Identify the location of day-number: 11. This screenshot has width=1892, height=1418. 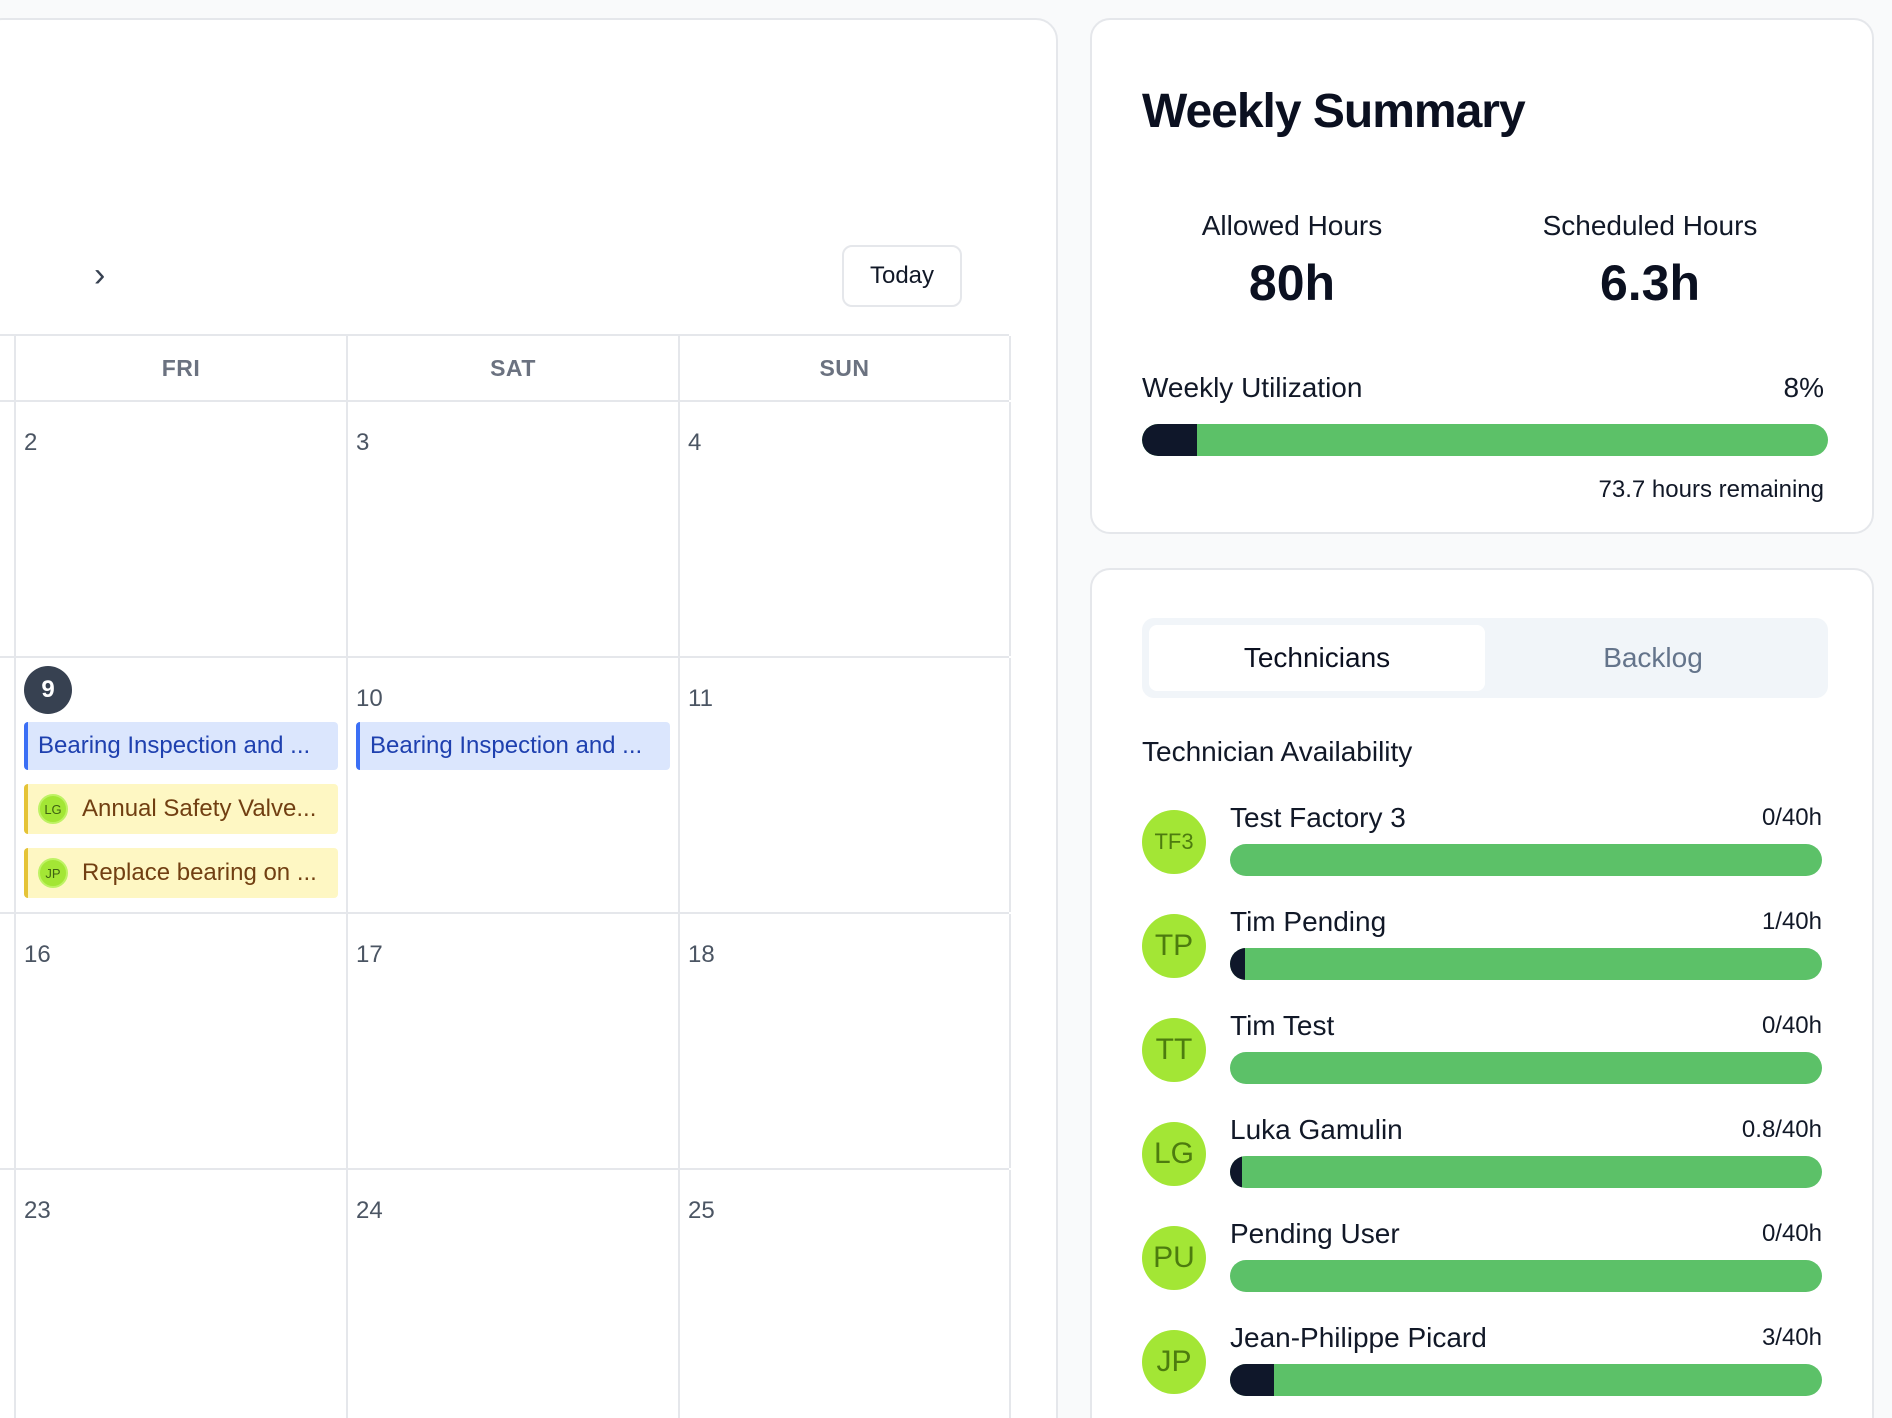
(700, 698).